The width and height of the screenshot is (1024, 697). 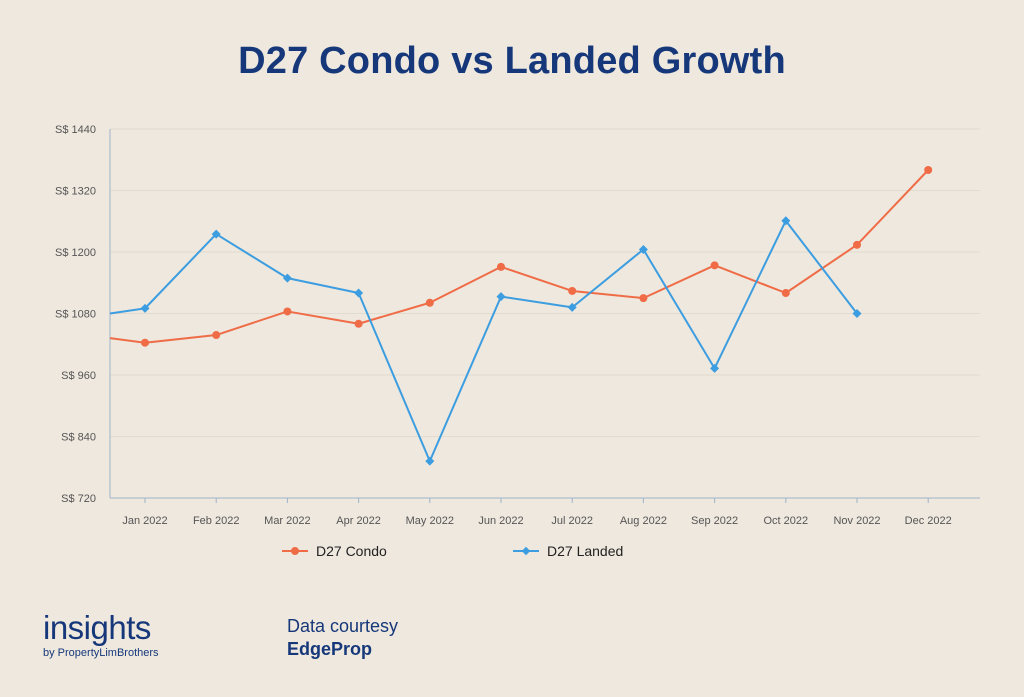 What do you see at coordinates (78, 499) in the screenshot?
I see `y-tick-label: S$ 720` at bounding box center [78, 499].